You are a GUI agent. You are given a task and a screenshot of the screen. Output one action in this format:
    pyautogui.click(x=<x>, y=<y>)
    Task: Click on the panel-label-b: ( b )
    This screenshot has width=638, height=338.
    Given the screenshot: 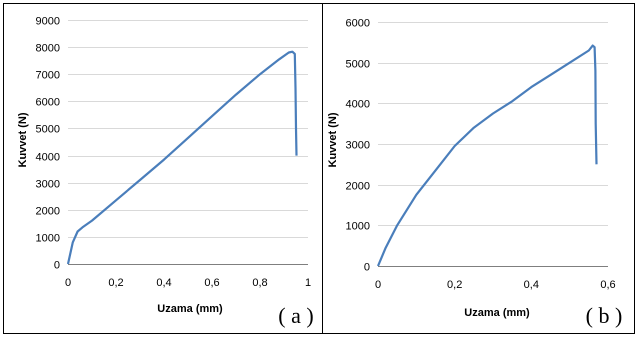 What is the action you would take?
    pyautogui.click(x=604, y=315)
    